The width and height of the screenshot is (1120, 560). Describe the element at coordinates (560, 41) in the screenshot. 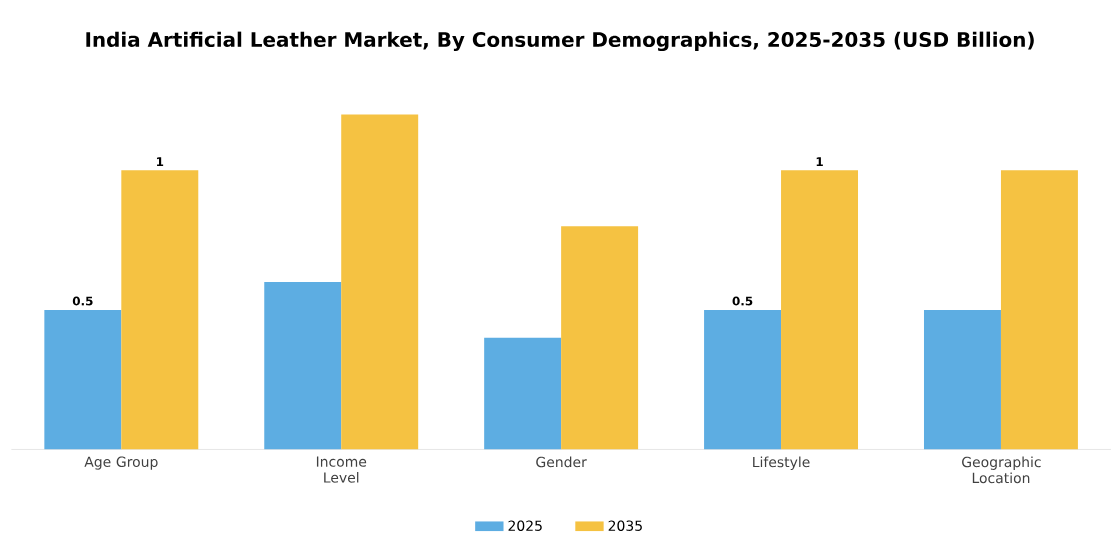

I see `chart-title: India Artificial Leather Market, By Consumer Demographics, 2025-2035 (USD Billion)` at that location.